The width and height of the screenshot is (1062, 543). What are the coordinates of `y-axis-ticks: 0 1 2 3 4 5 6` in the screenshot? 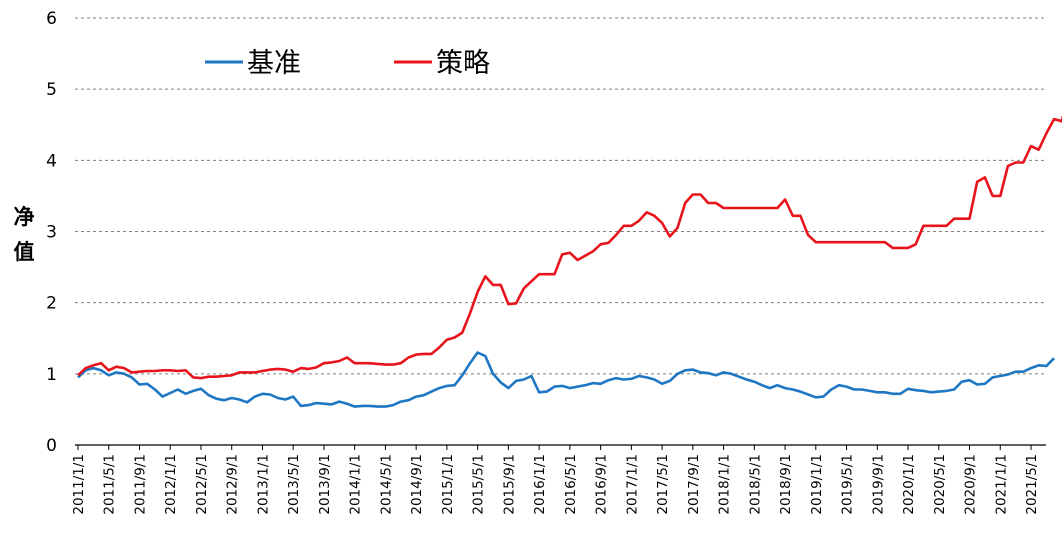 It's located at (51, 232).